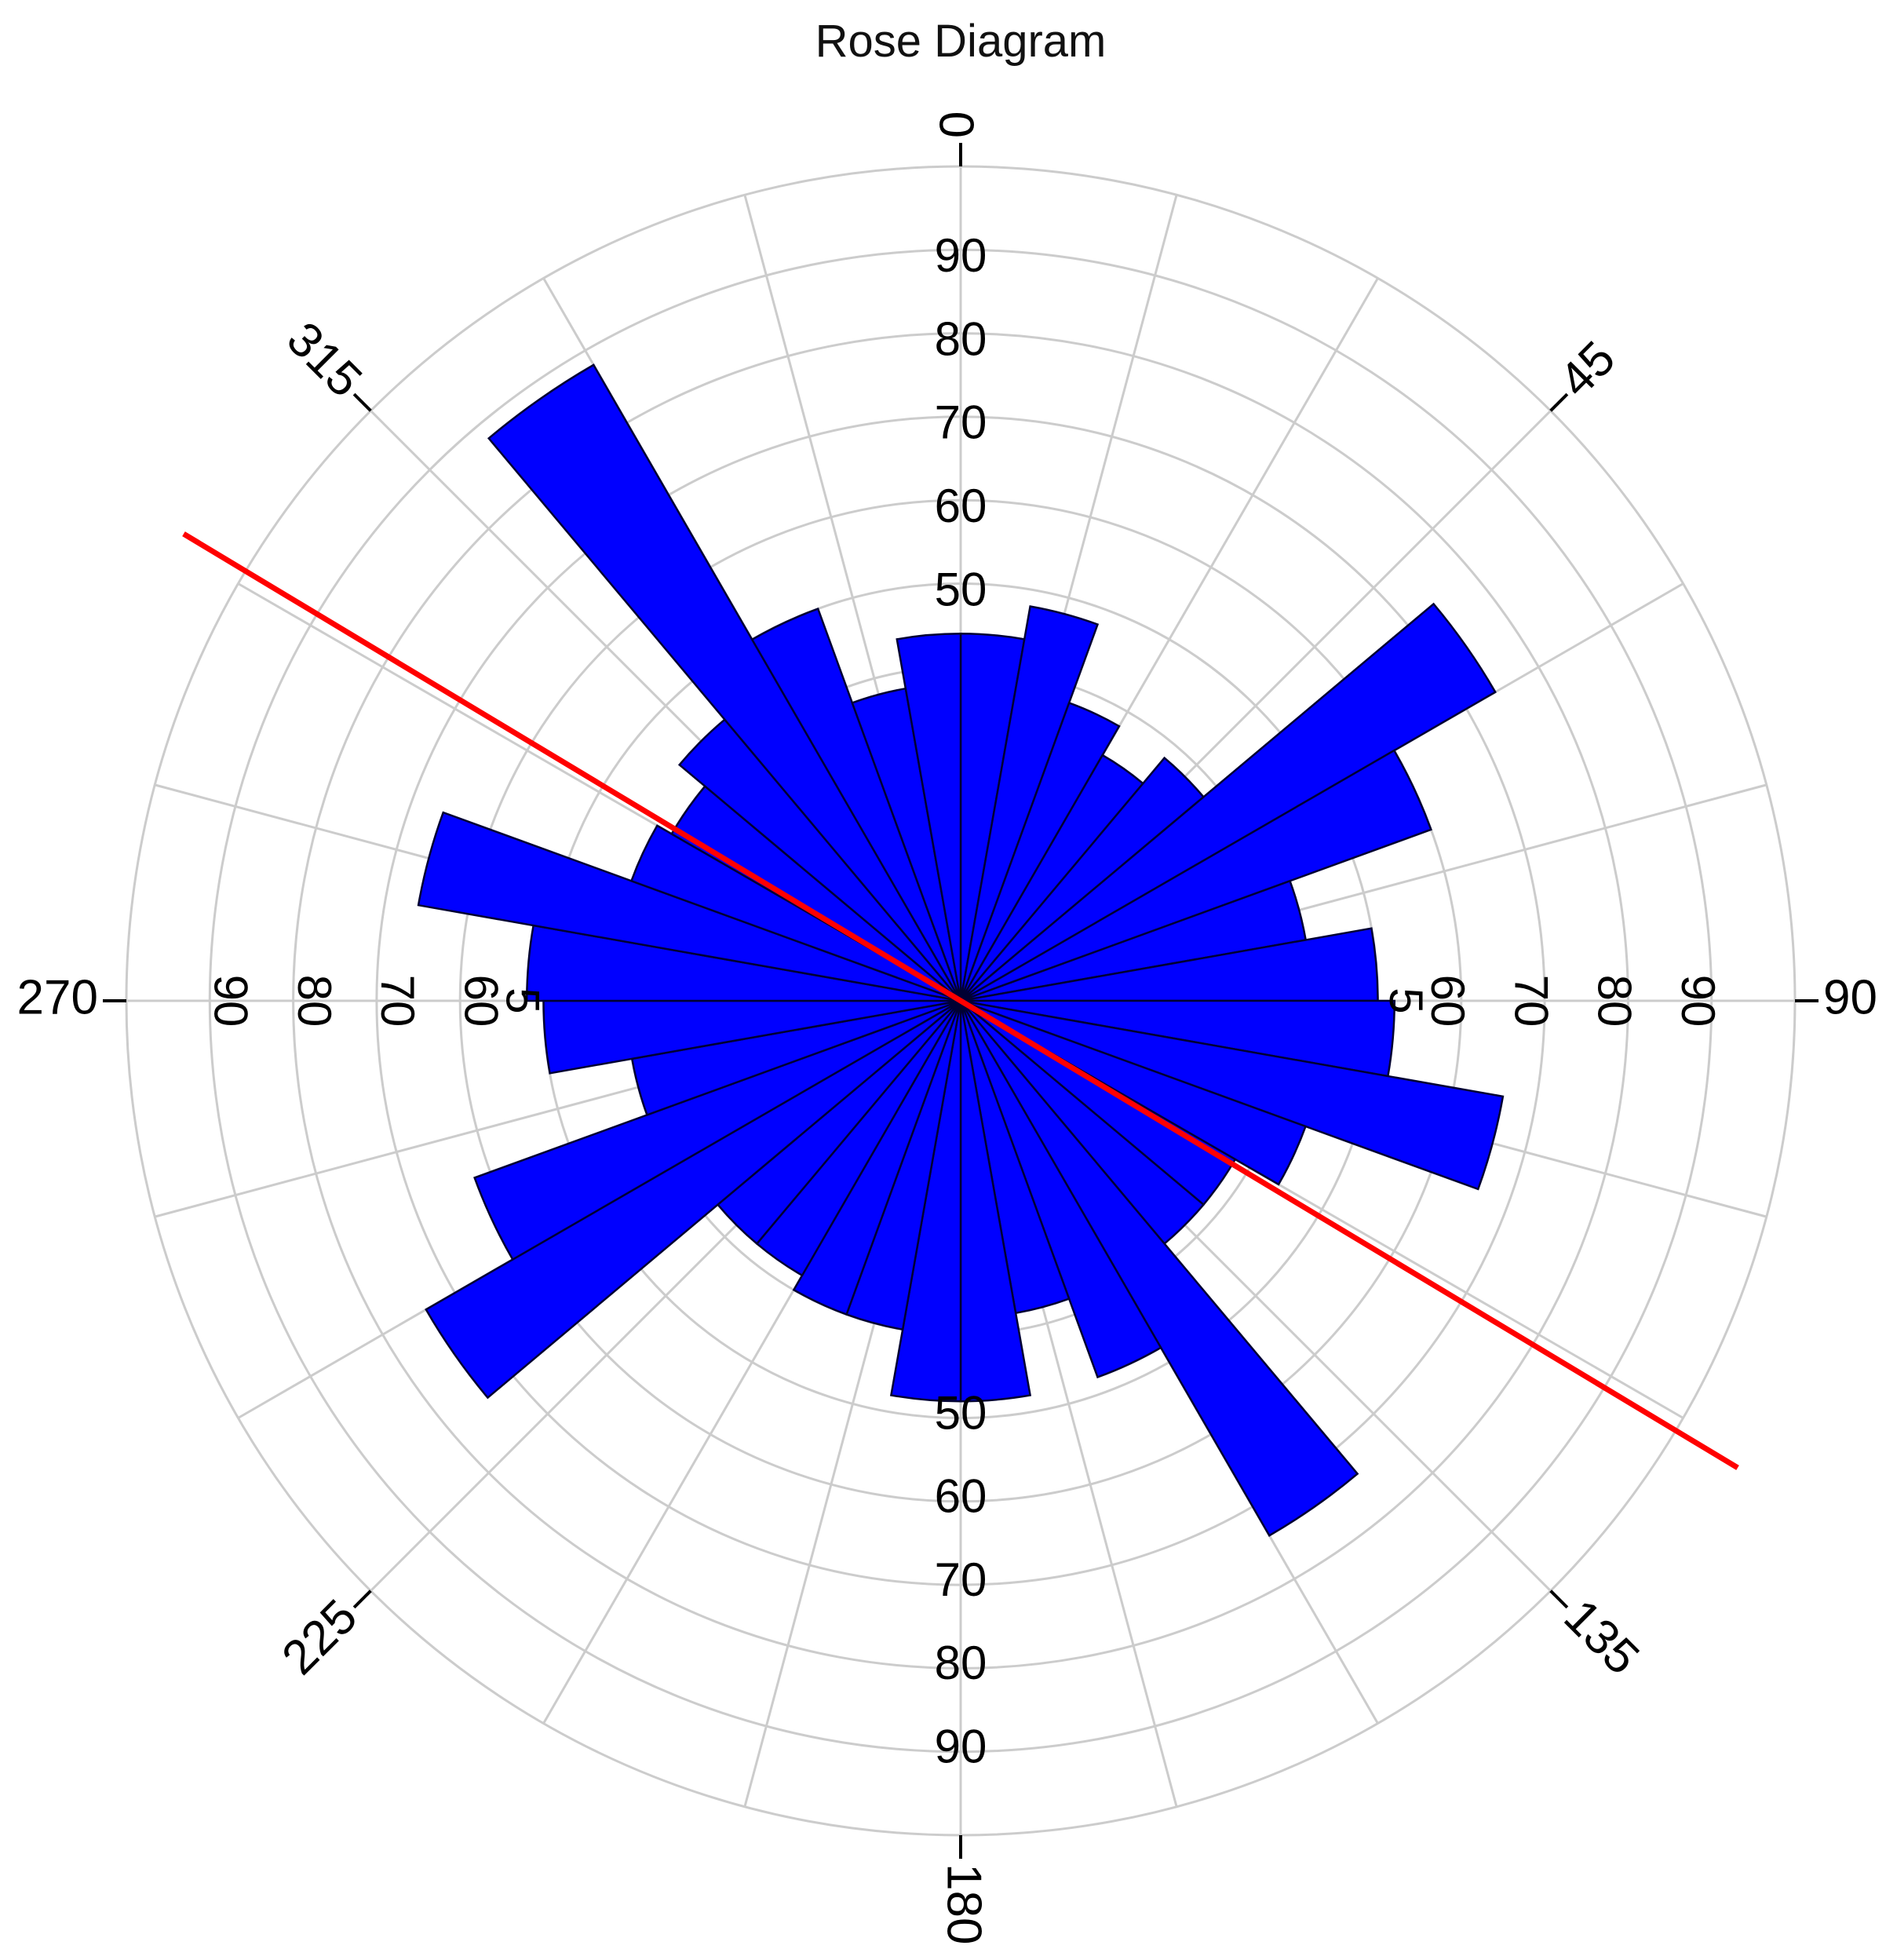 This screenshot has height=1960, width=1886. Describe the element at coordinates (1615, 1001) in the screenshot. I see `radial-tick-label-right: 80` at that location.